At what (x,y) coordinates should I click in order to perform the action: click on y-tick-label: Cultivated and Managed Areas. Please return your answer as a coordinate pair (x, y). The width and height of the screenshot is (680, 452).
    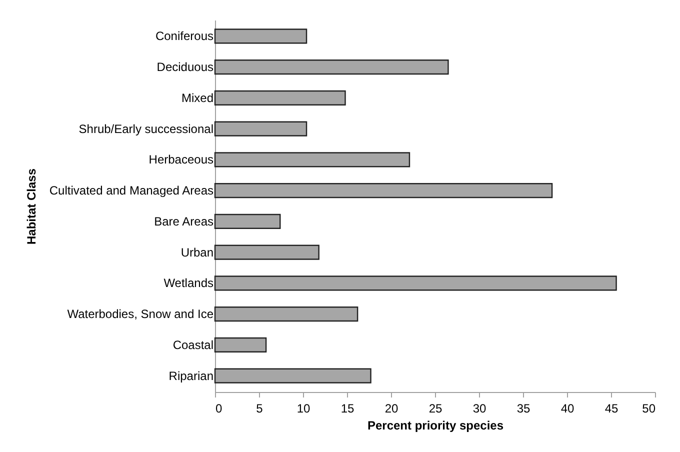
    Looking at the image, I should click on (131, 191).